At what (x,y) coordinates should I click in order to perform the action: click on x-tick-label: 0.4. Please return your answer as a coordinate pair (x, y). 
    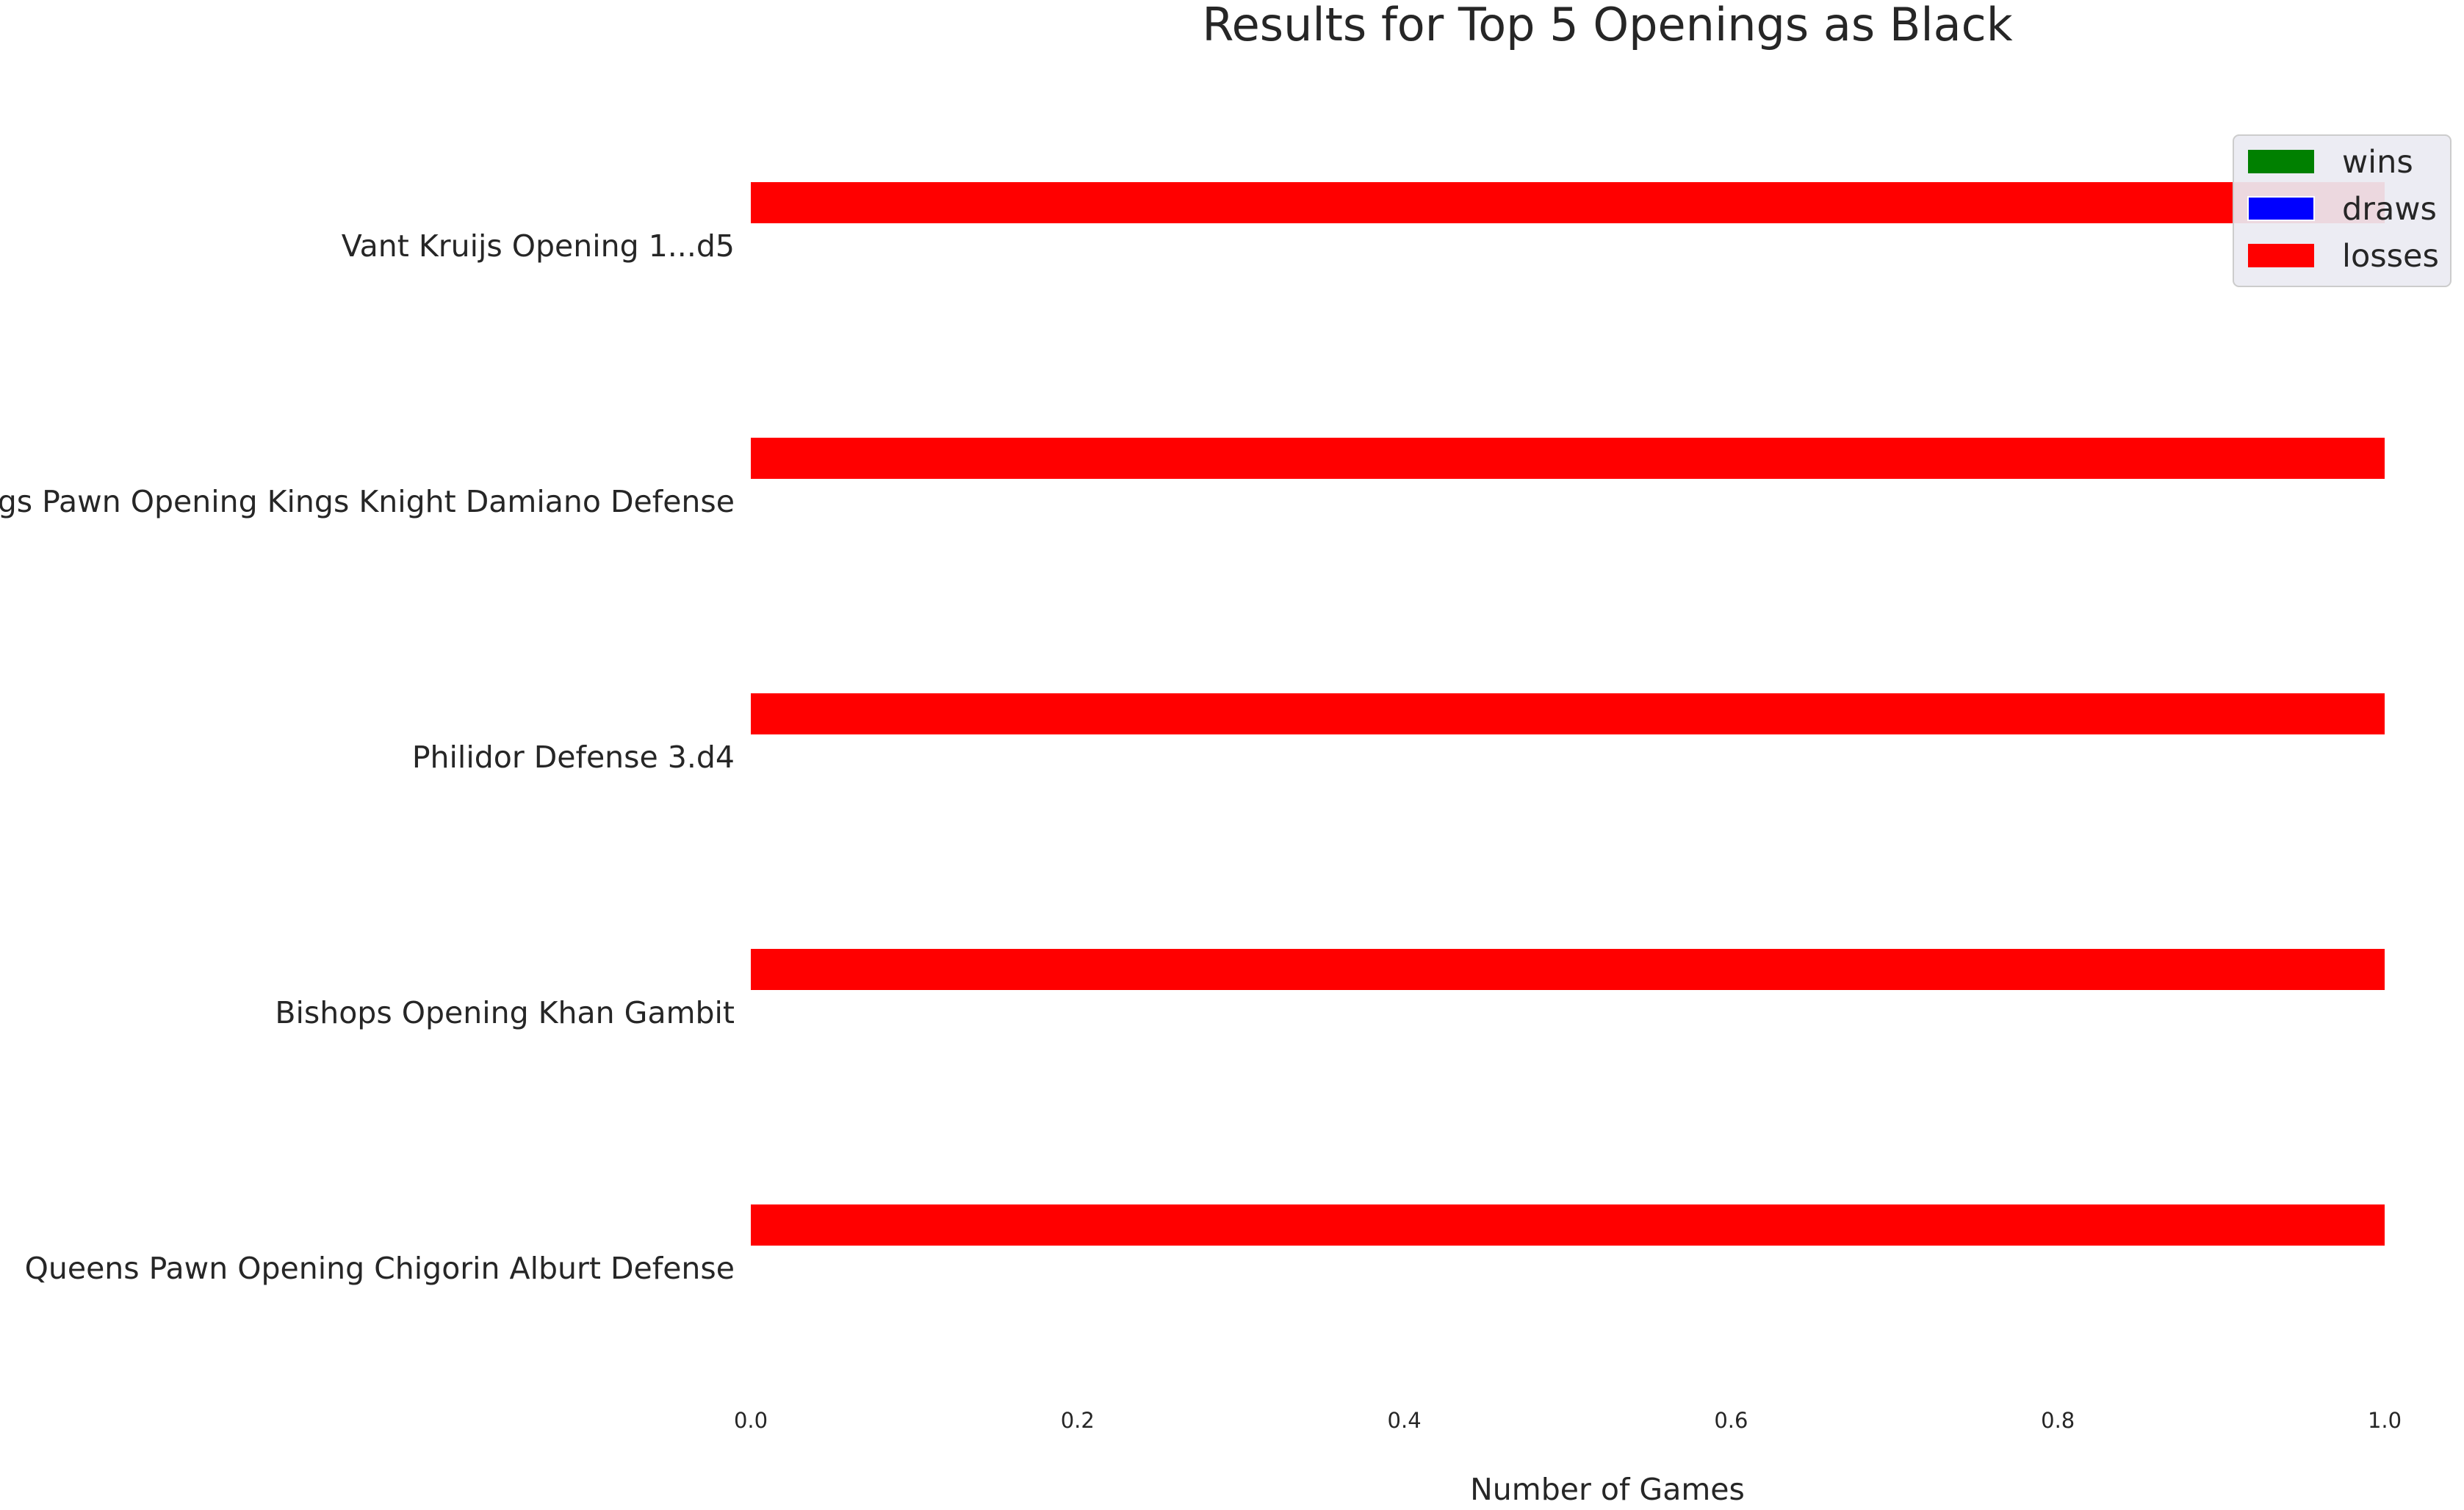
    Looking at the image, I should click on (1405, 1421).